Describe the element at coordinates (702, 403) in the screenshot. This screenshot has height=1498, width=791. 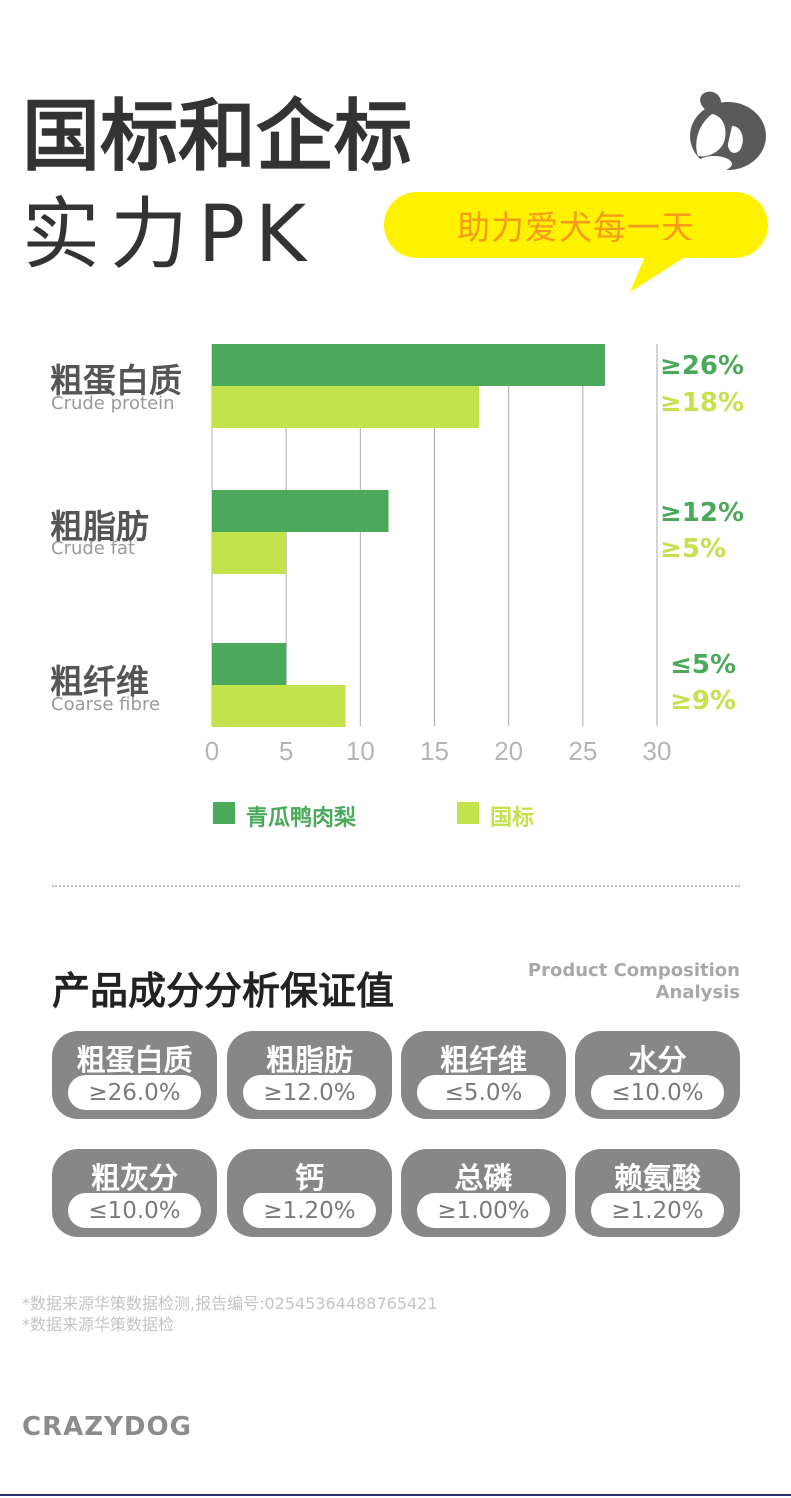
I see `value-label-standard-0: ≥18%` at that location.